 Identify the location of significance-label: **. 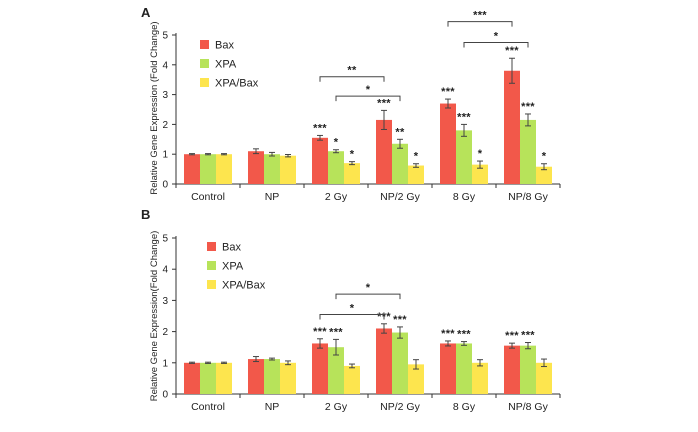
(400, 132).